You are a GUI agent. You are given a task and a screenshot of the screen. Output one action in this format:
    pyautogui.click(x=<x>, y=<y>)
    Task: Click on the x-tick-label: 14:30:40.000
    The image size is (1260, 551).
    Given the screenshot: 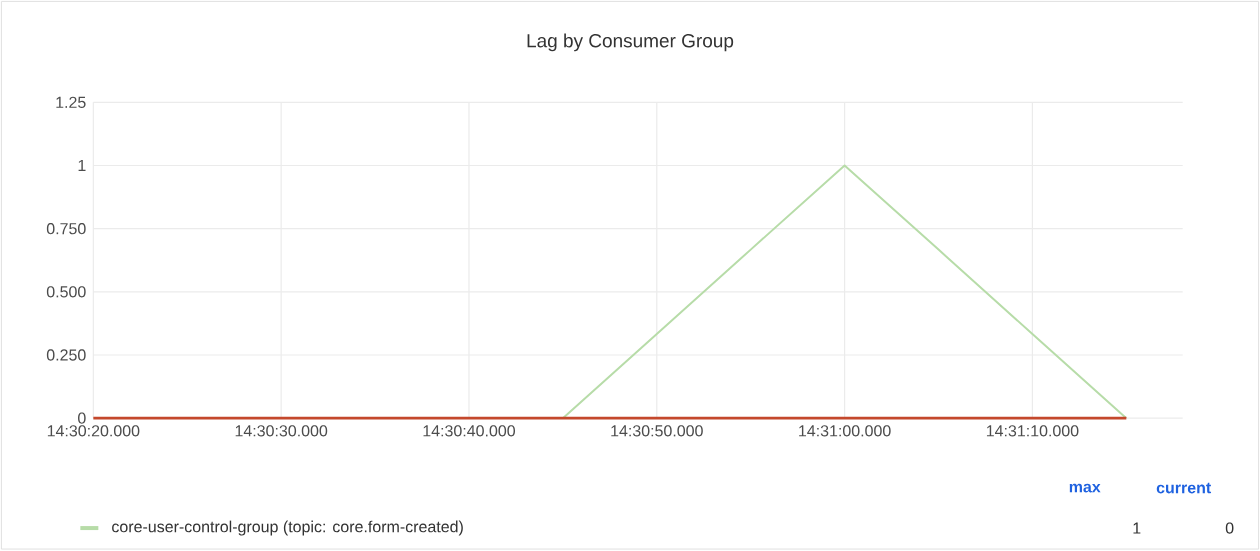 What is the action you would take?
    pyautogui.click(x=469, y=430)
    